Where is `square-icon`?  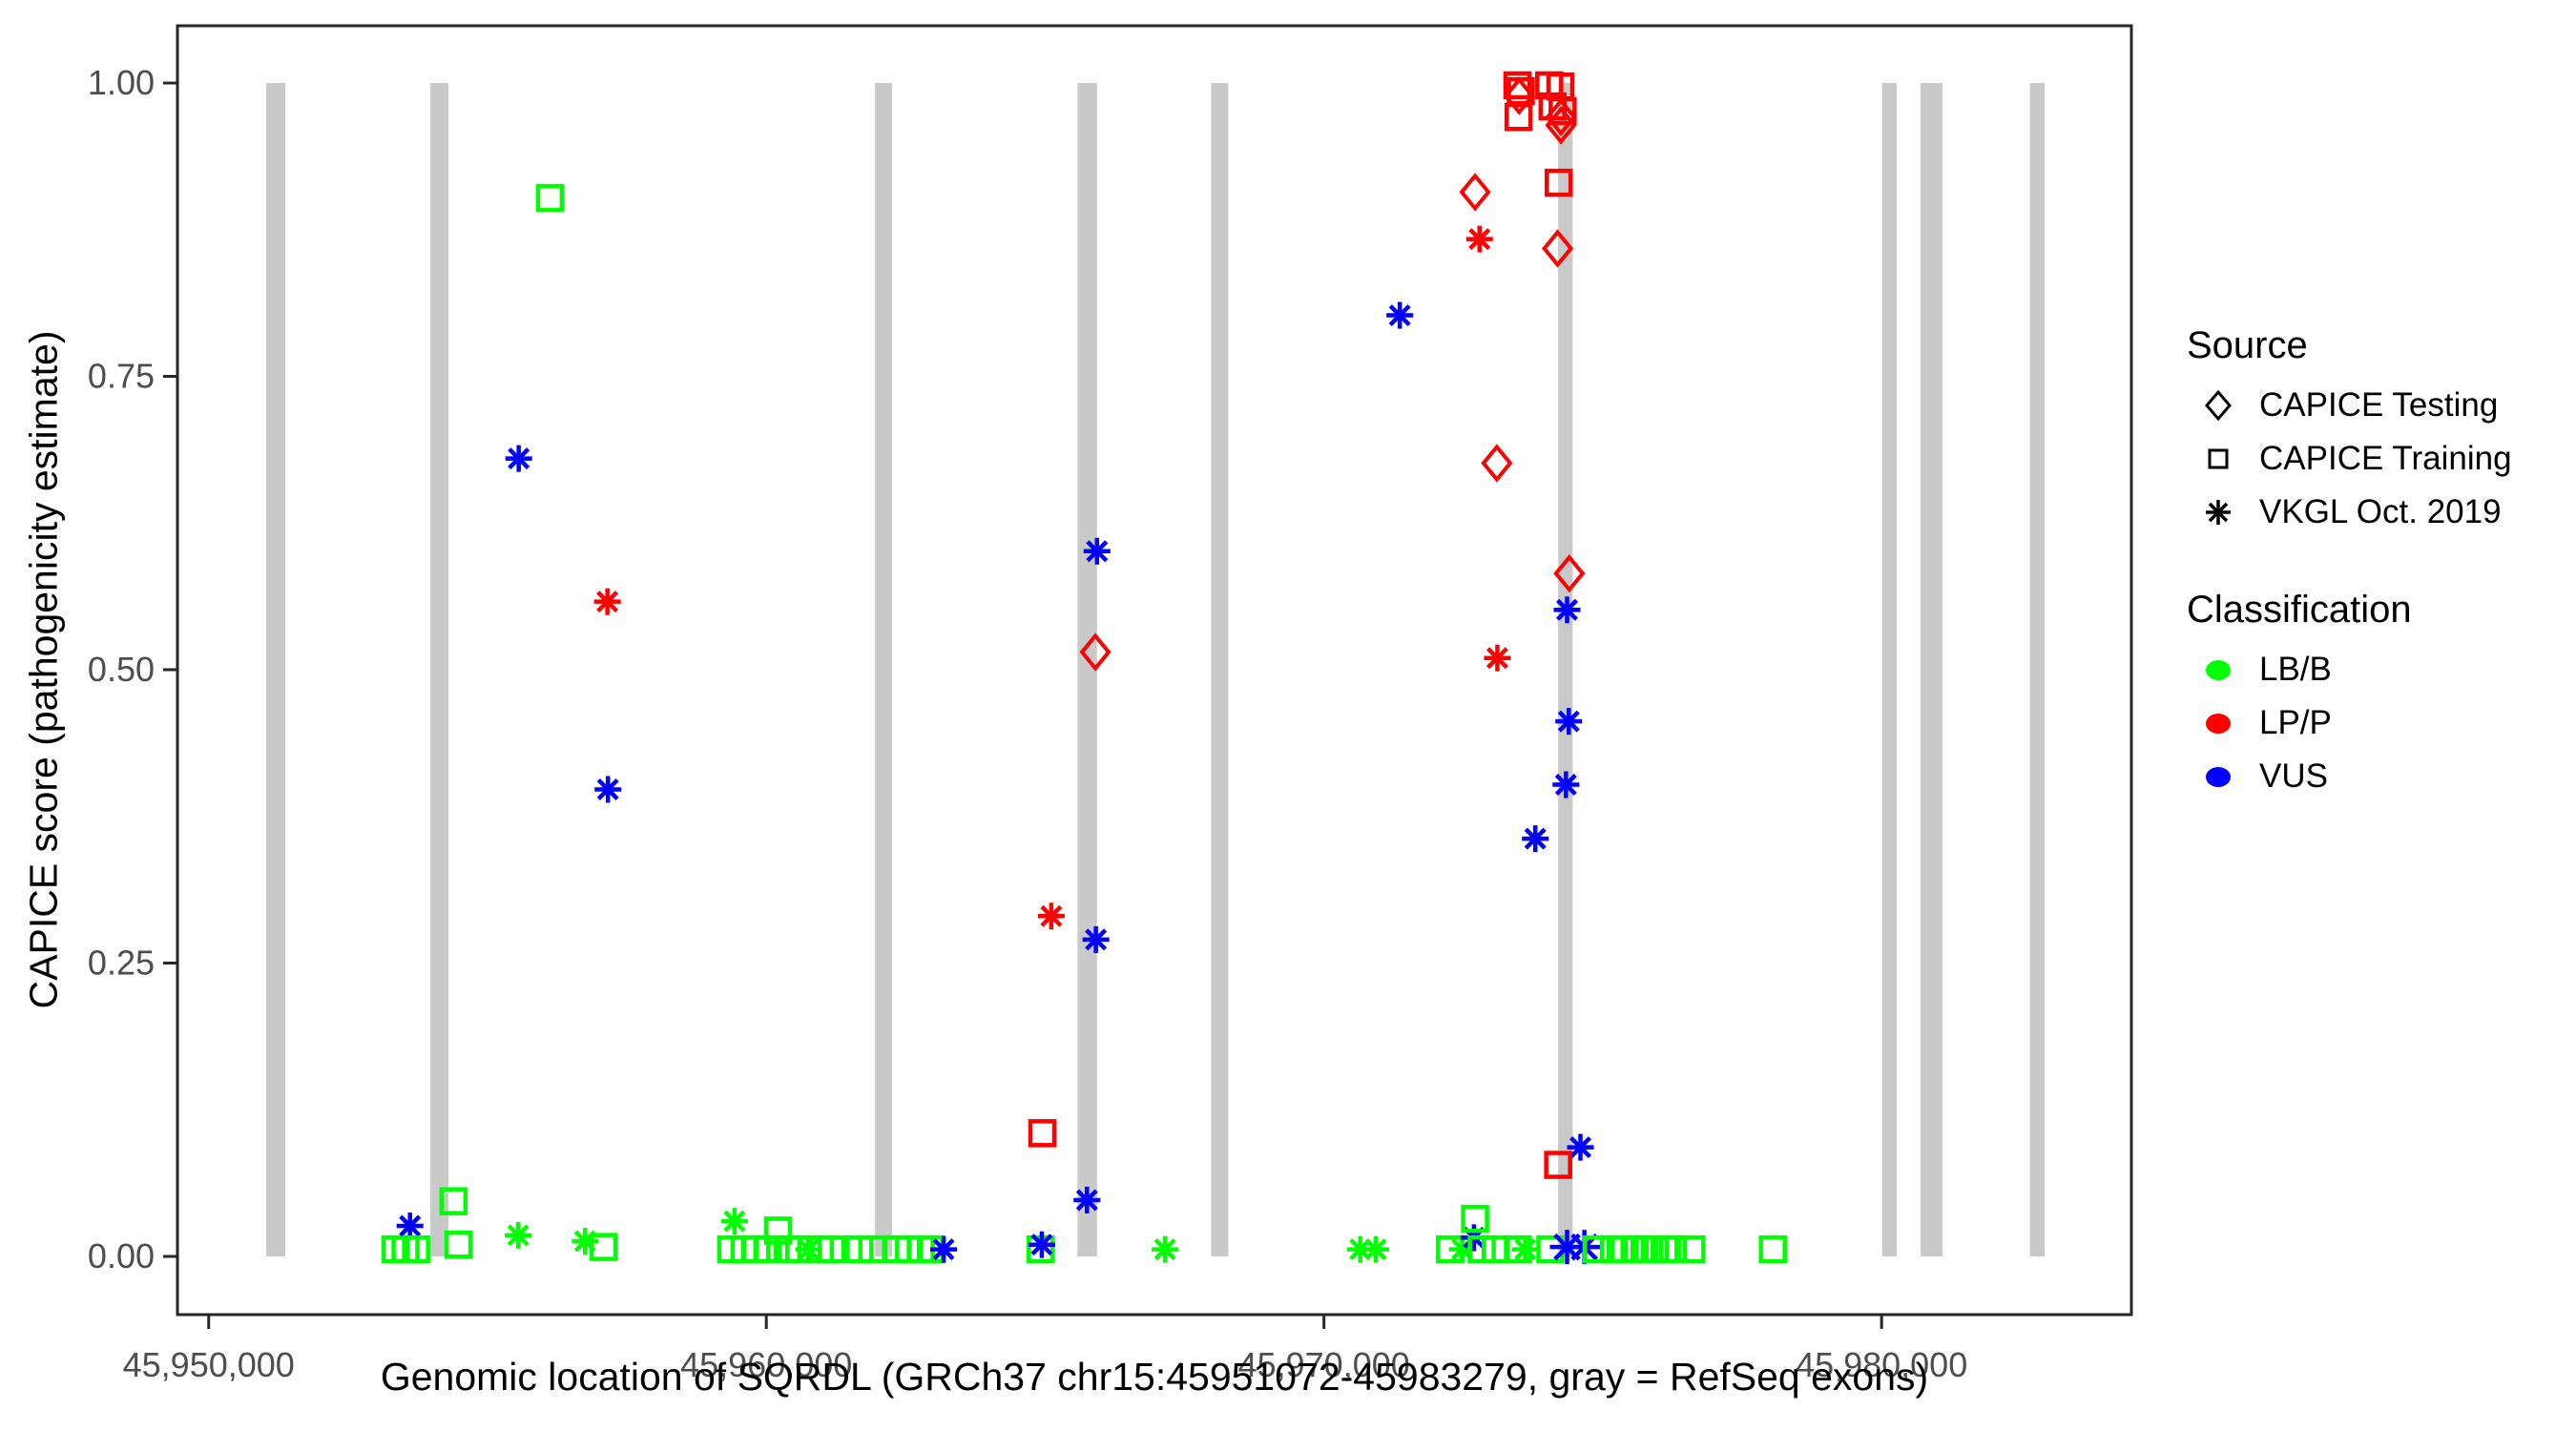
square-icon is located at coordinates (2218, 459).